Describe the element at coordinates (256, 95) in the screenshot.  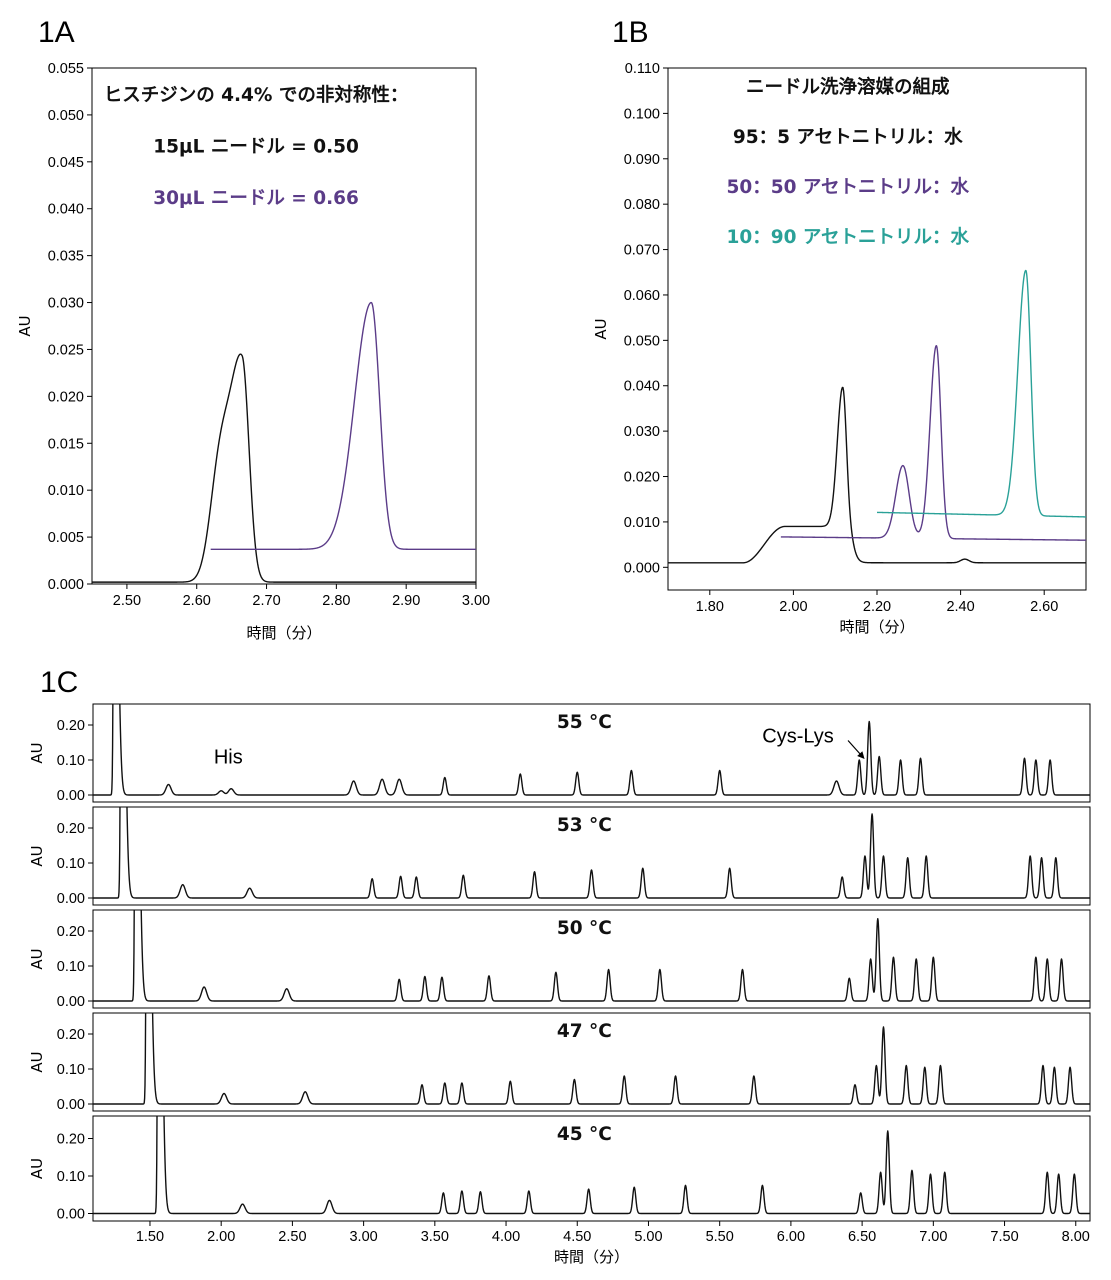
I see `annotation-line-1: ヒスチジンの 4.4% での非対称性：` at that location.